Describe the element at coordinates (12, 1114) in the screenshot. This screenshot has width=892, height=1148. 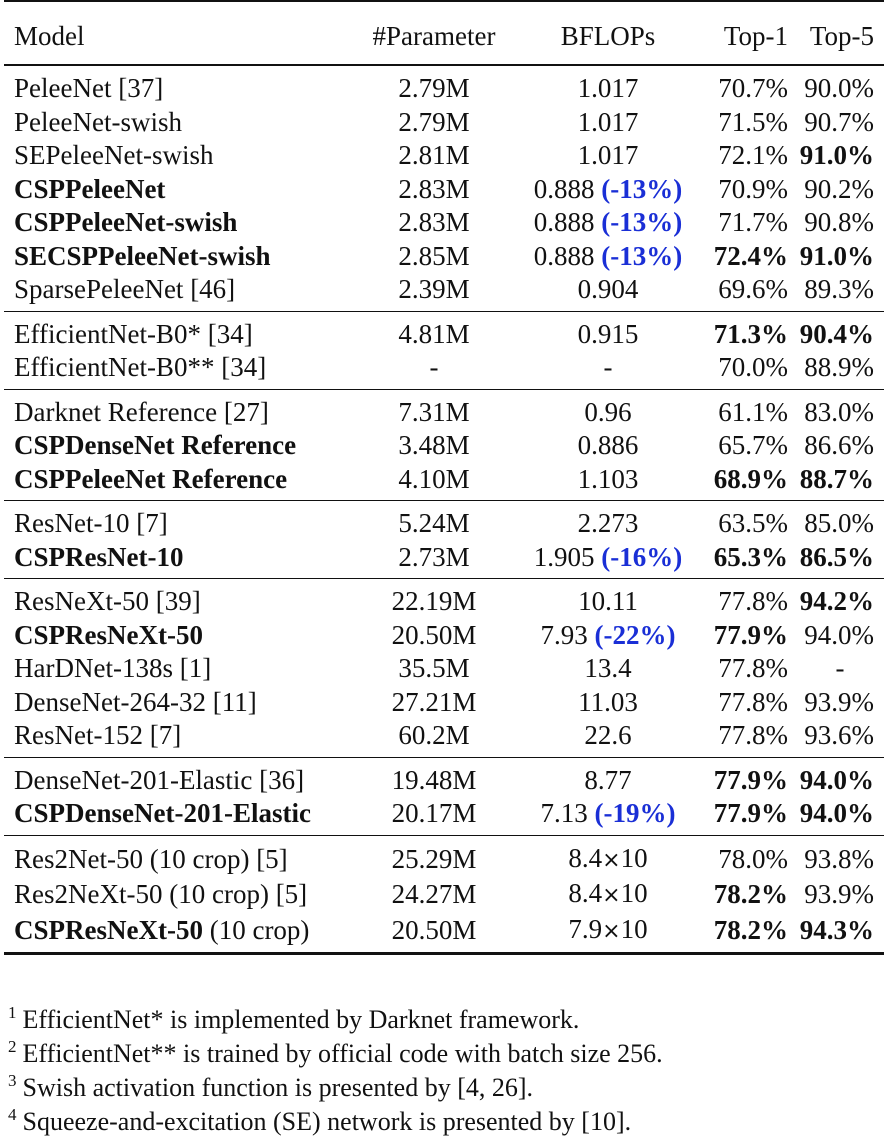
I see `footnote-mark: 4` at that location.